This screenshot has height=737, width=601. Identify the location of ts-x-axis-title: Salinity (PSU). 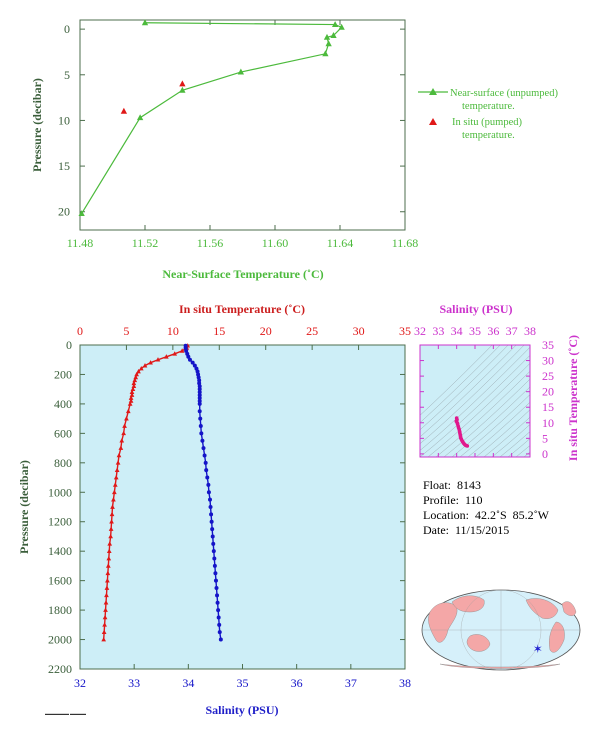
(475, 309).